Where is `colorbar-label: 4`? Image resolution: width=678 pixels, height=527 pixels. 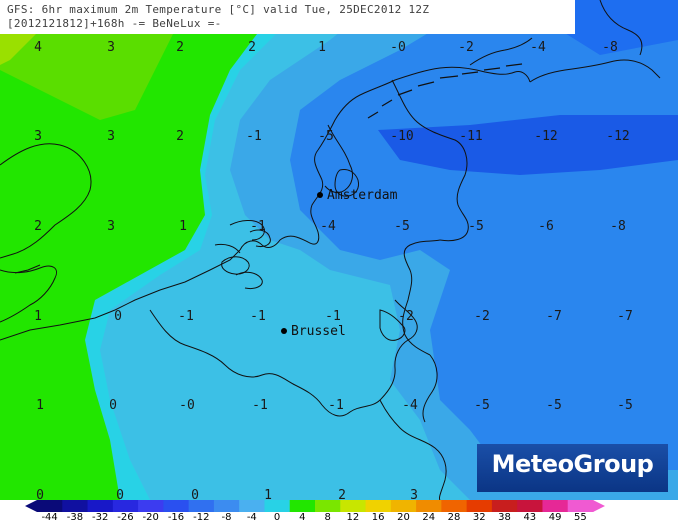
colorbar-label: 4 is located at coordinates (302, 517).